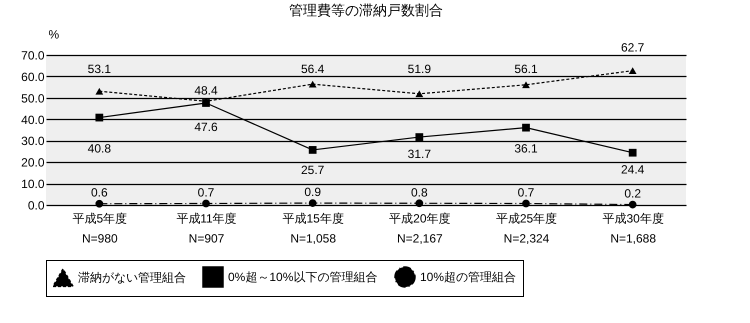  Describe the element at coordinates (312, 69) in the screenshot. I see `data-label: 56.4` at that location.